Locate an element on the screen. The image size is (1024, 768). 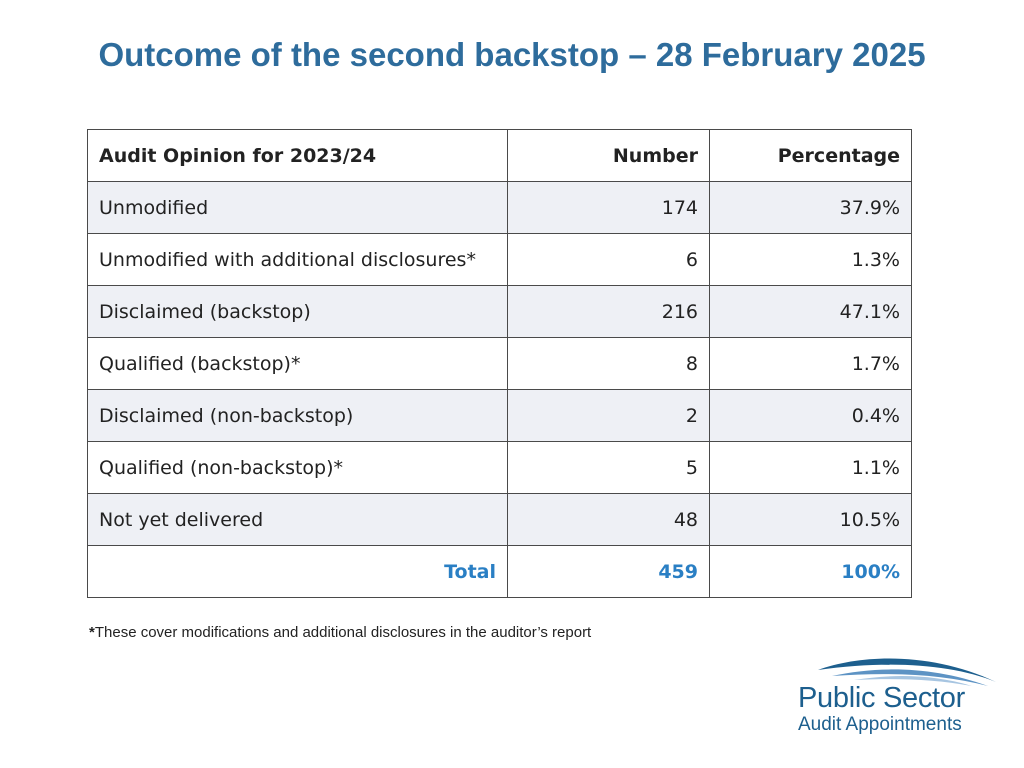
row-opinion: Unmodified is located at coordinates (297, 207).